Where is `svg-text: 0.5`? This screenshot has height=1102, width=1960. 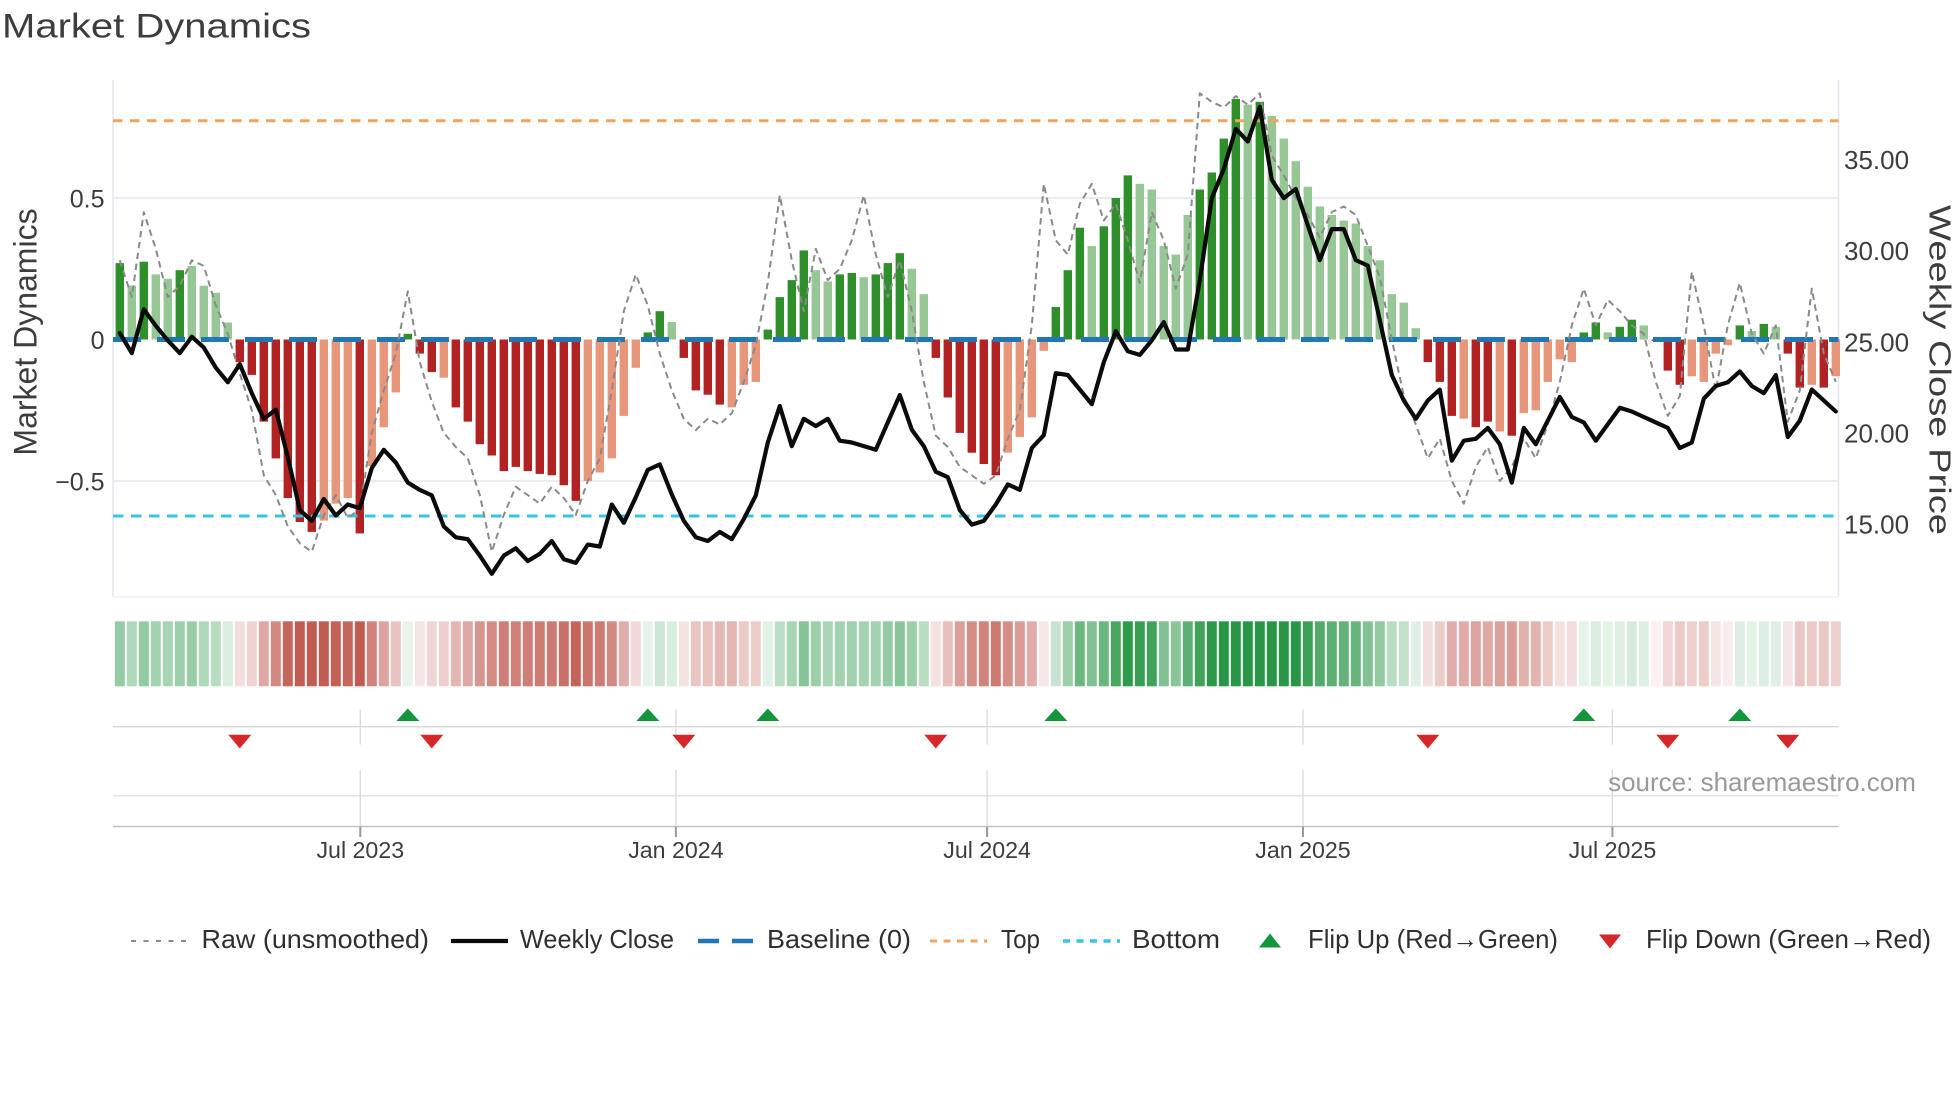
svg-text: 0.5 is located at coordinates (87, 199).